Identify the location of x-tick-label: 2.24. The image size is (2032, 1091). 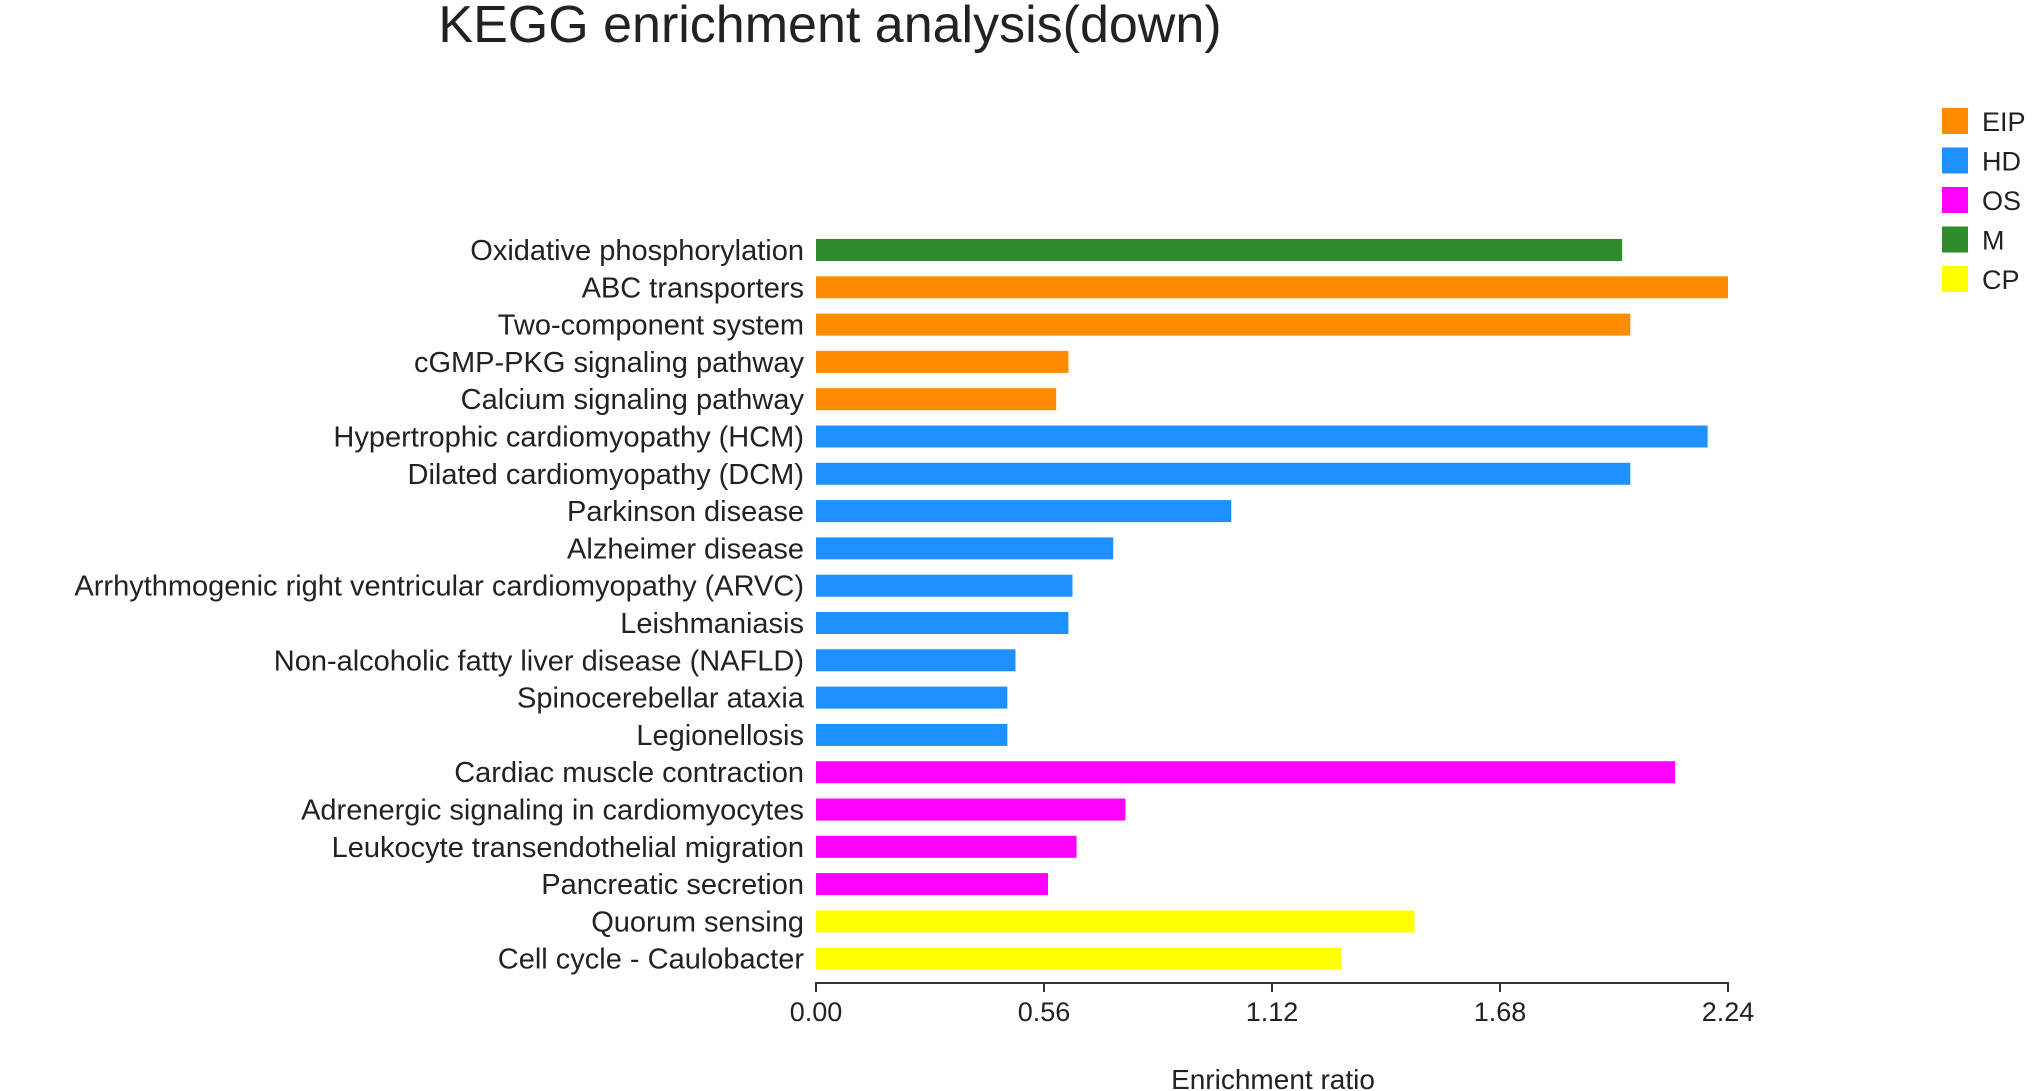
(1728, 1012).